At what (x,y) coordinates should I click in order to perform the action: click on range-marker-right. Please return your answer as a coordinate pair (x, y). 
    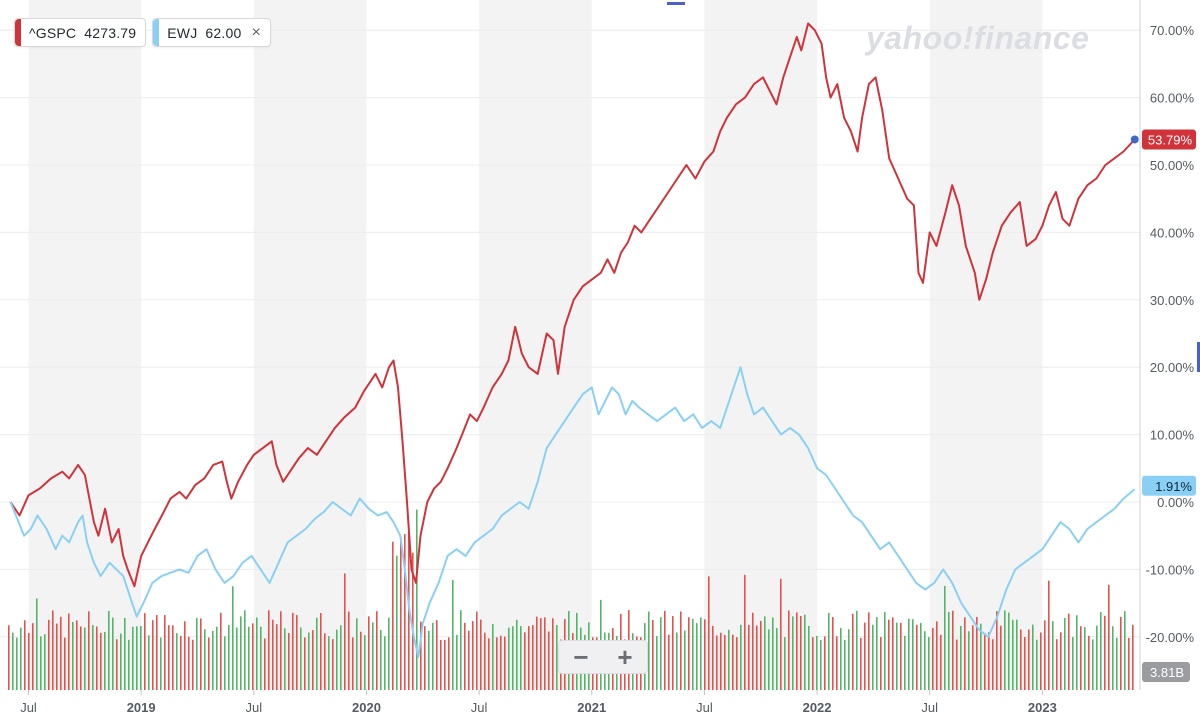
    Looking at the image, I should click on (1198, 357).